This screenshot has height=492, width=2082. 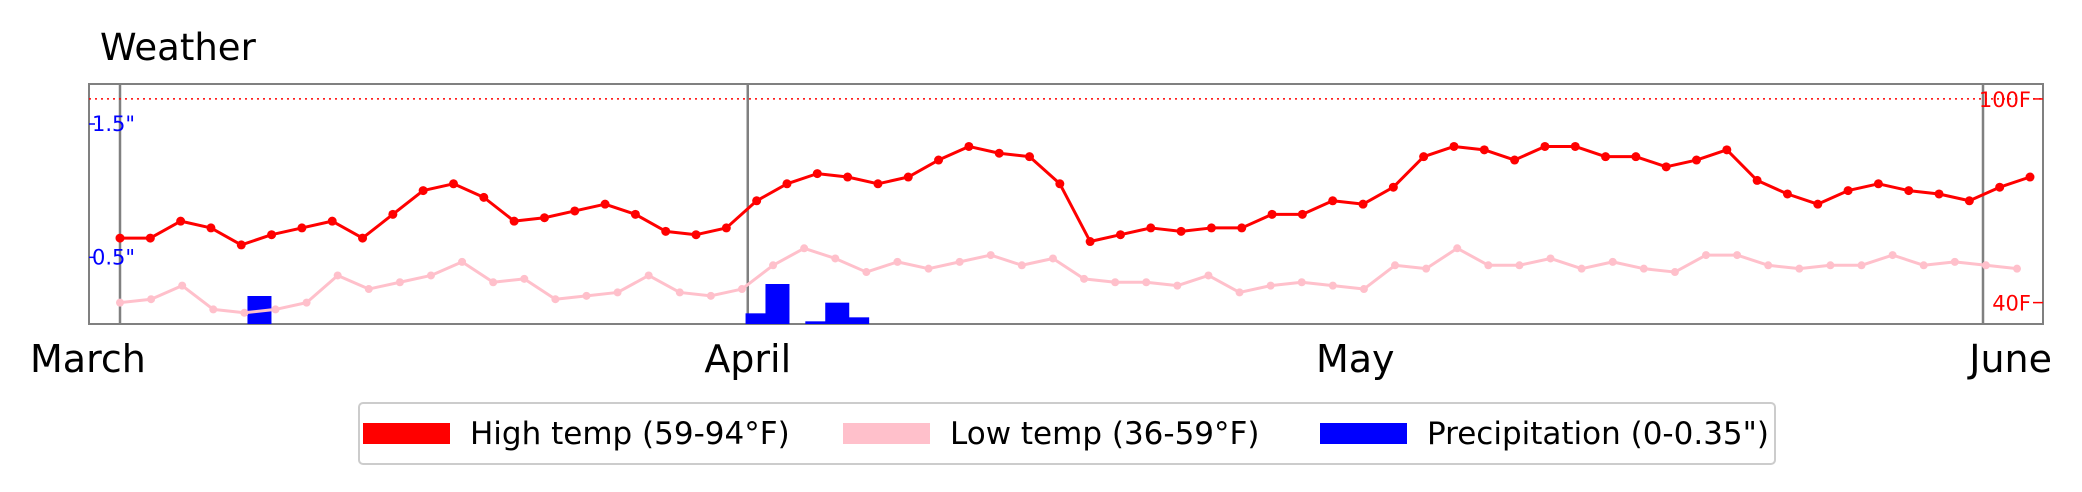 I want to click on precip-tick-label-0: 1.5", so click(x=113, y=124).